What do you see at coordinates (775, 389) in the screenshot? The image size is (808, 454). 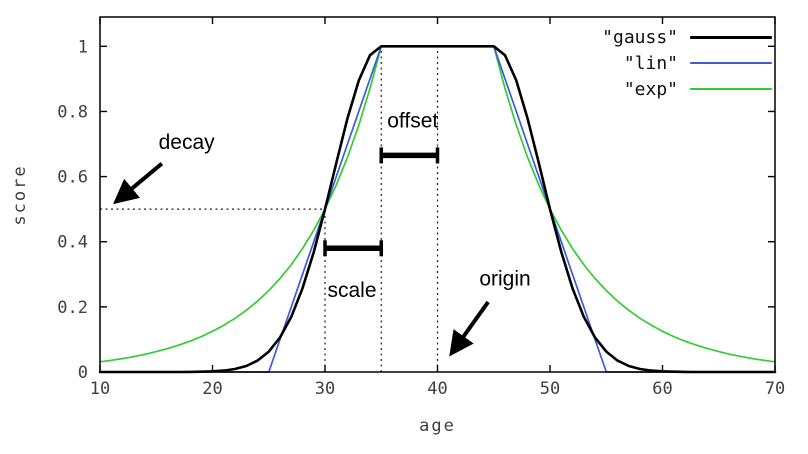 I see `x-tick-label: 70` at bounding box center [775, 389].